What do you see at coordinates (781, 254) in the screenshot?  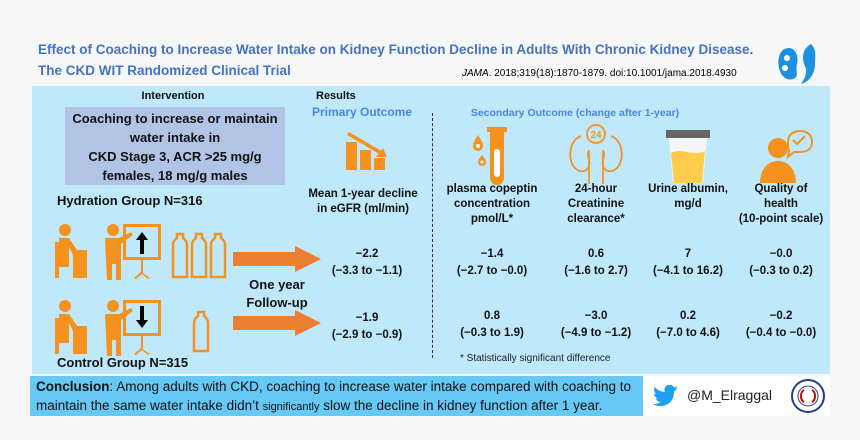 I see `result-value: −0.0` at bounding box center [781, 254].